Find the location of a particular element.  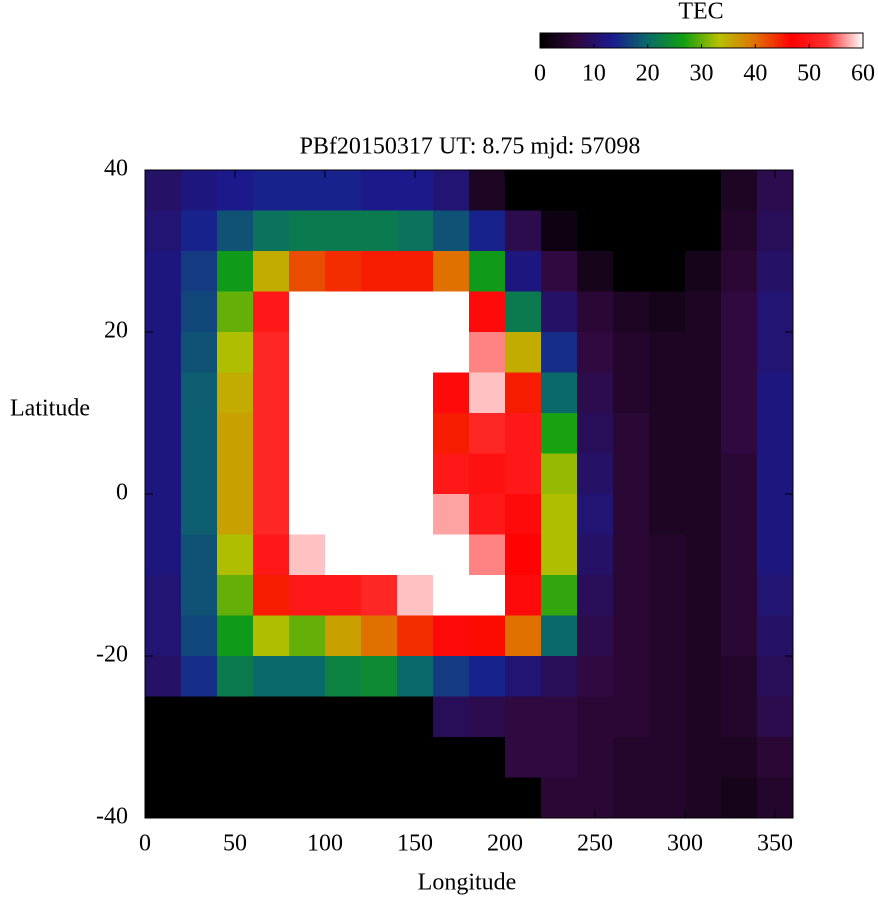

x-tick-label: 200 is located at coordinates (505, 844).